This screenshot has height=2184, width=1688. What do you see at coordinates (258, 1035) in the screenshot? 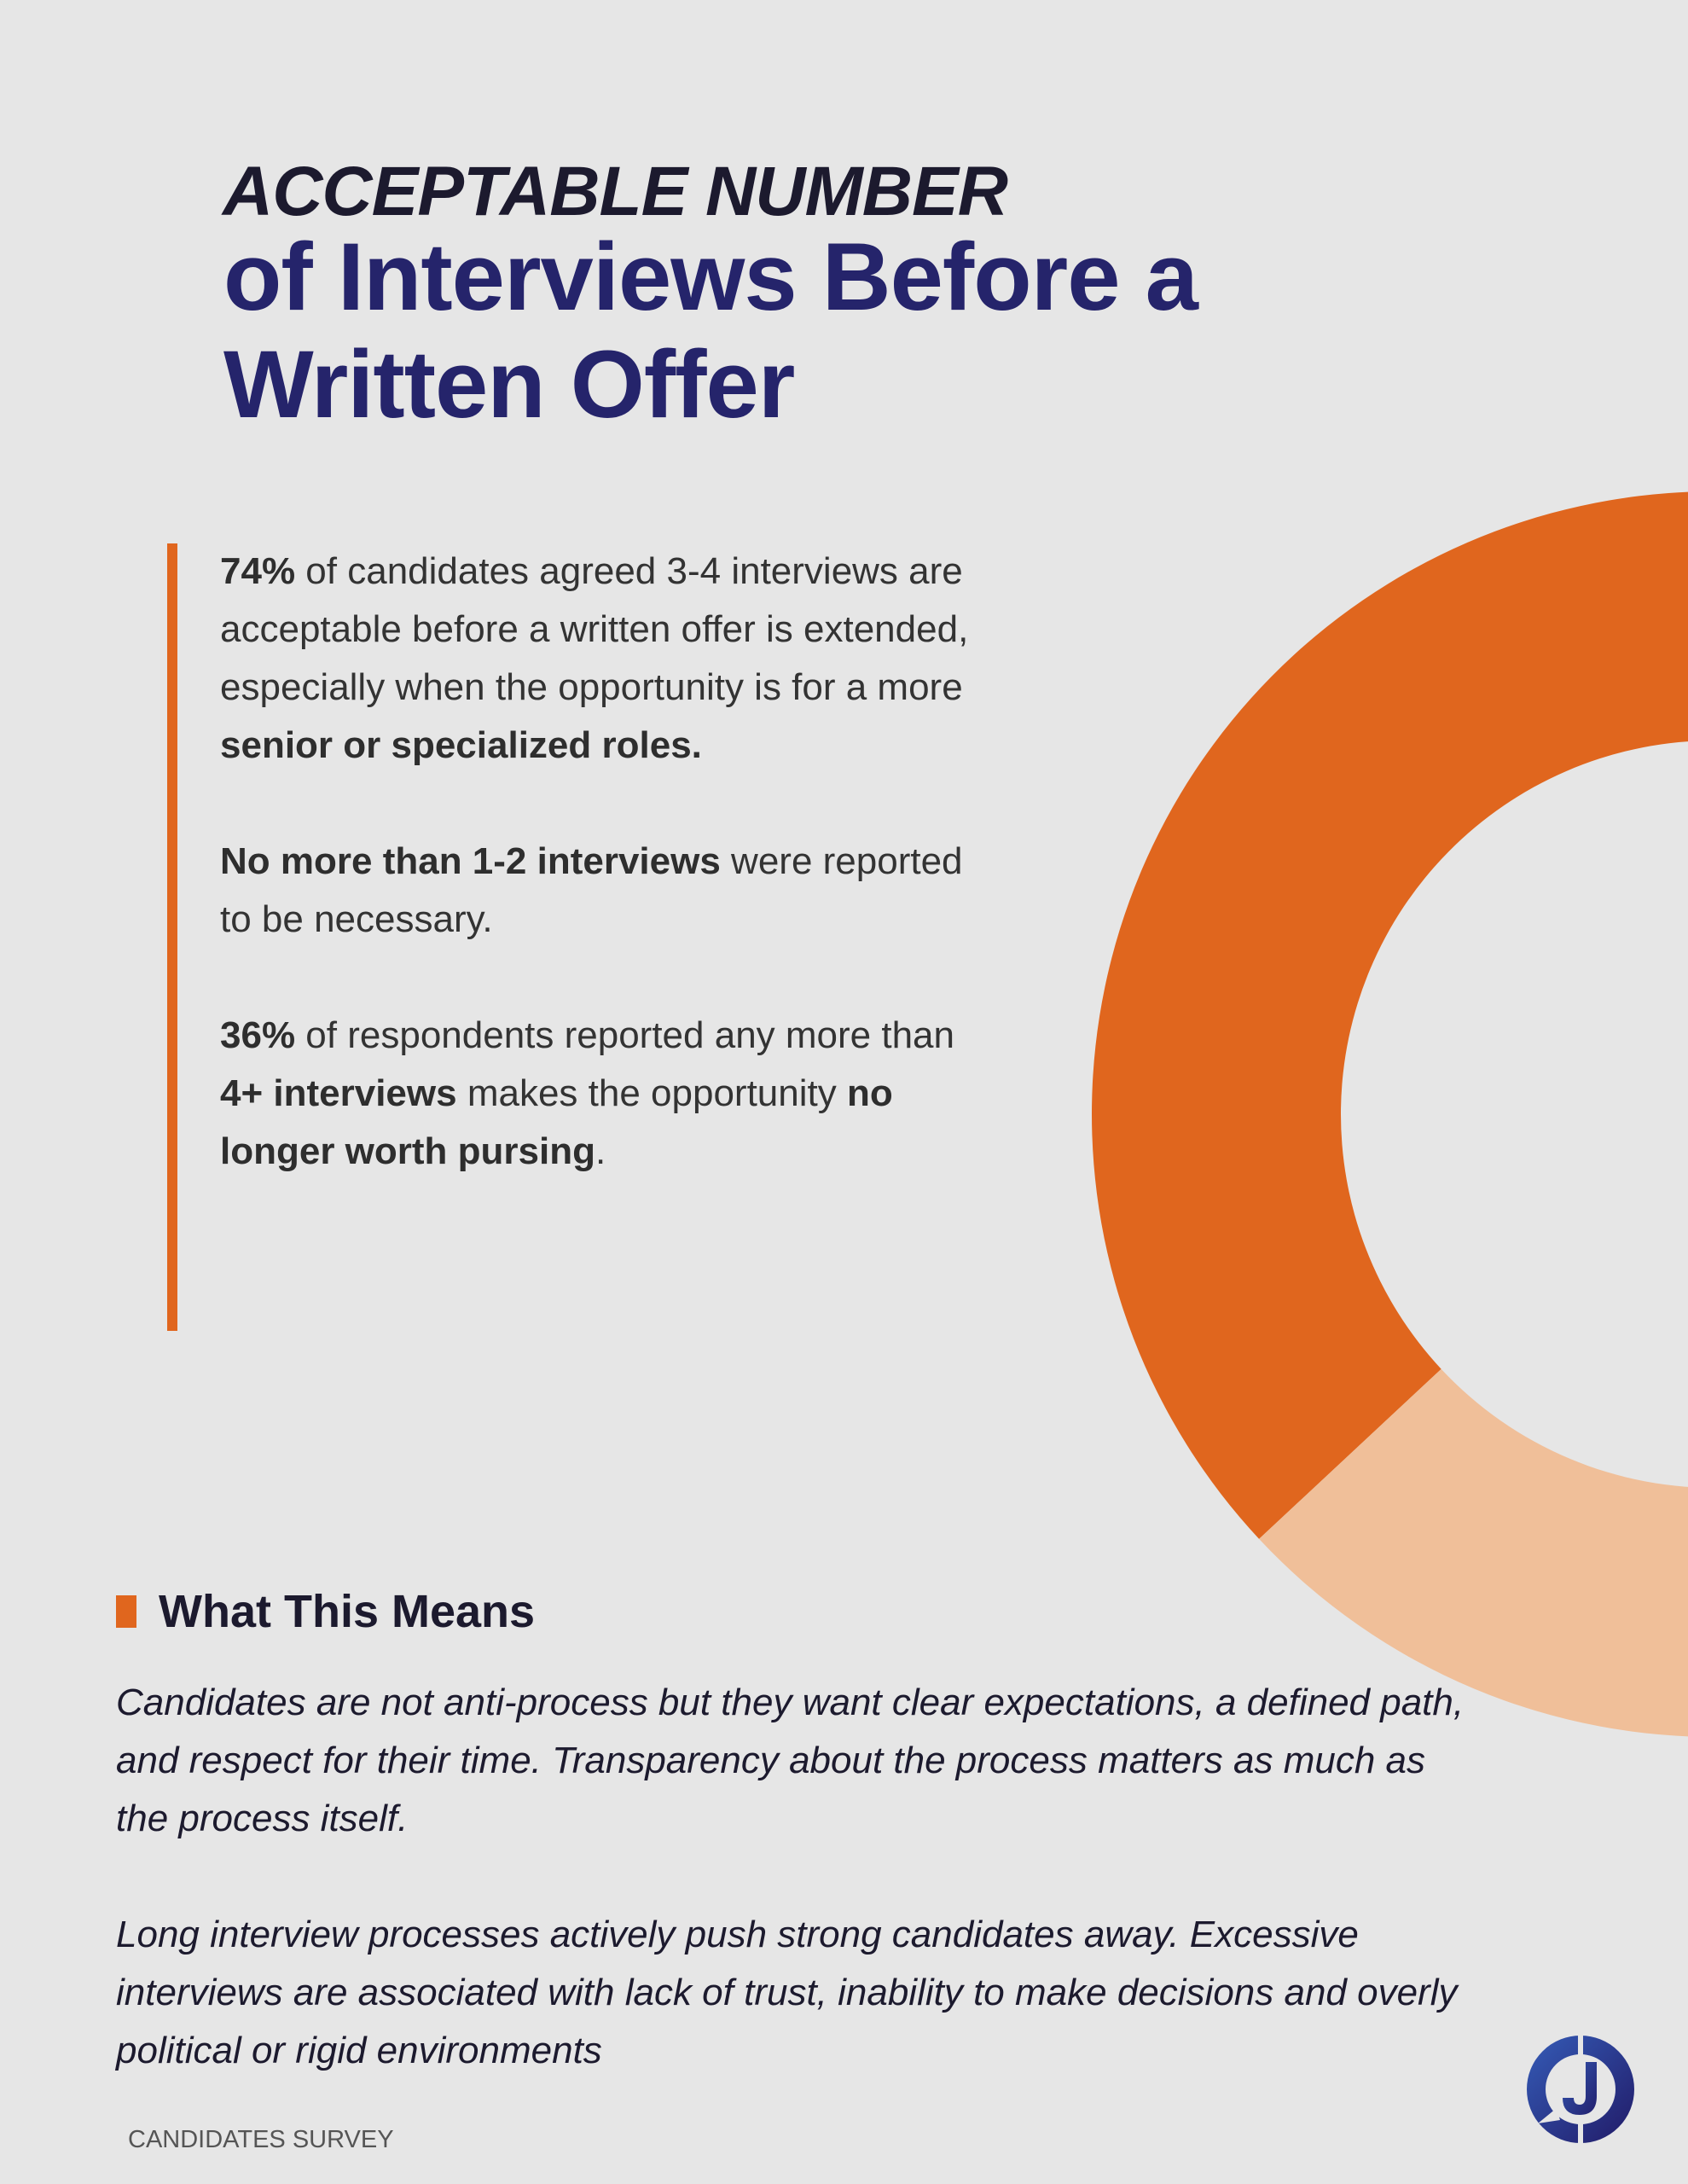
I see `bold-text: 36%` at bounding box center [258, 1035].